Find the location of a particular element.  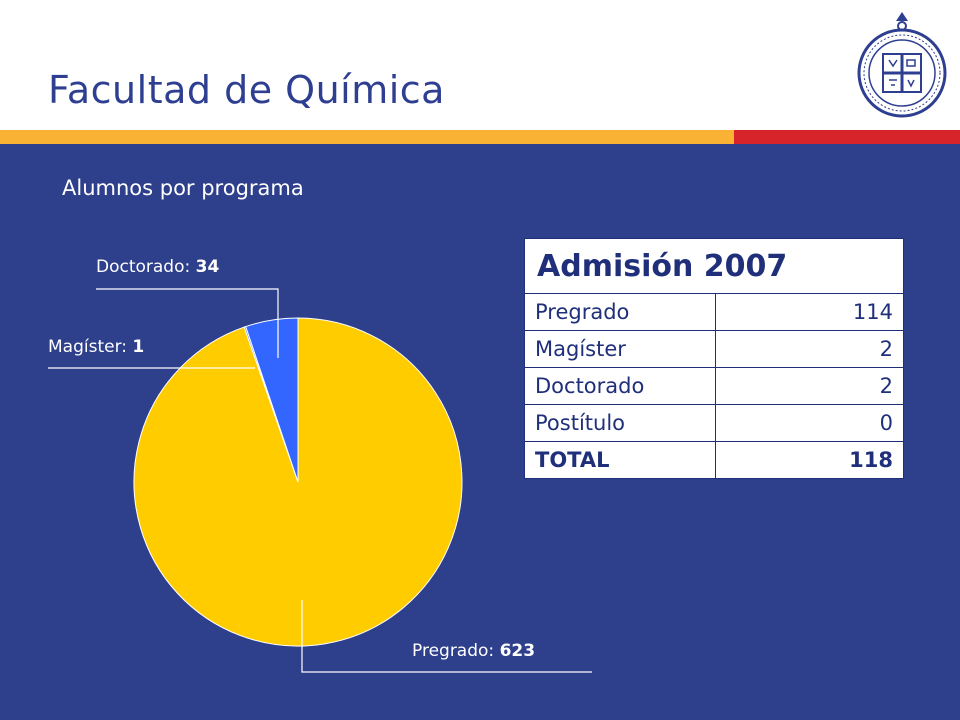

slide-subtitle: Alumnos por programa is located at coordinates (183, 188).